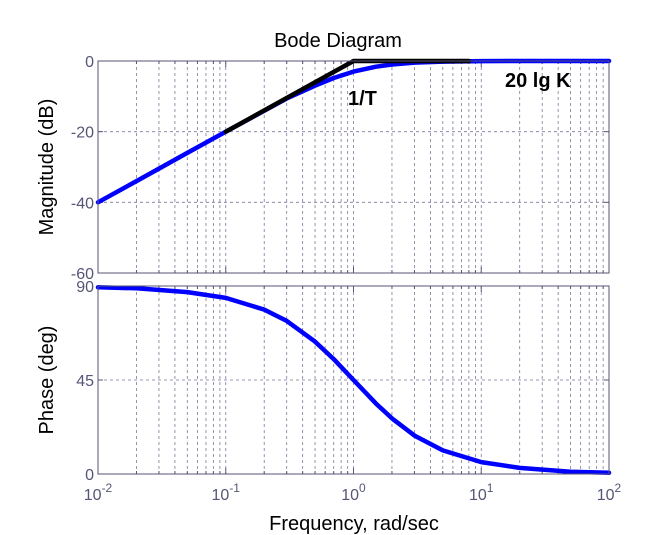  Describe the element at coordinates (82, 203) in the screenshot. I see `magnitude-y-tick-label: -40` at that location.